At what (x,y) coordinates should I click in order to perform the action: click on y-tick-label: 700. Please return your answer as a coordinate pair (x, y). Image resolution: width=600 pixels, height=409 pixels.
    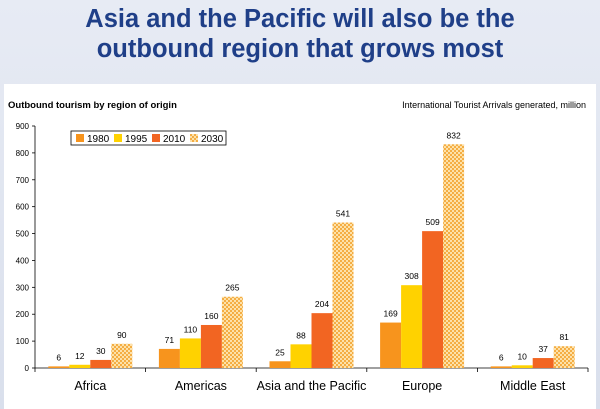
    Looking at the image, I should click on (23, 180).